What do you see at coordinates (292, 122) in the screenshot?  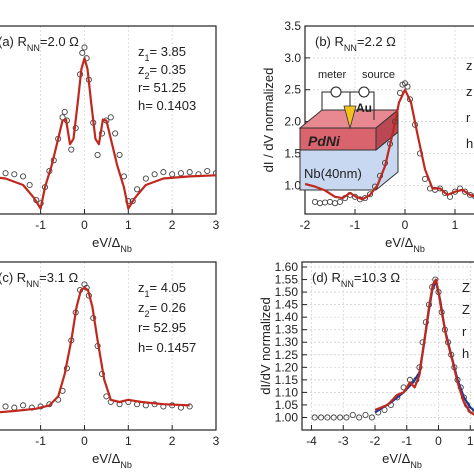 I see `y-tick-label: 2.0` at bounding box center [292, 122].